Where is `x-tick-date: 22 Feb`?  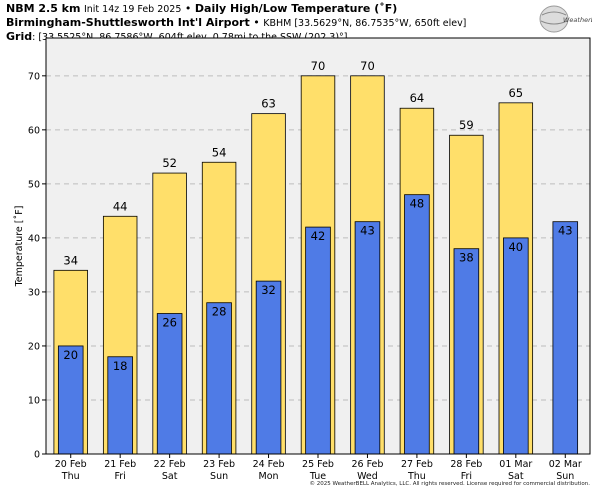 x-tick-date: 22 Feb is located at coordinates (170, 464).